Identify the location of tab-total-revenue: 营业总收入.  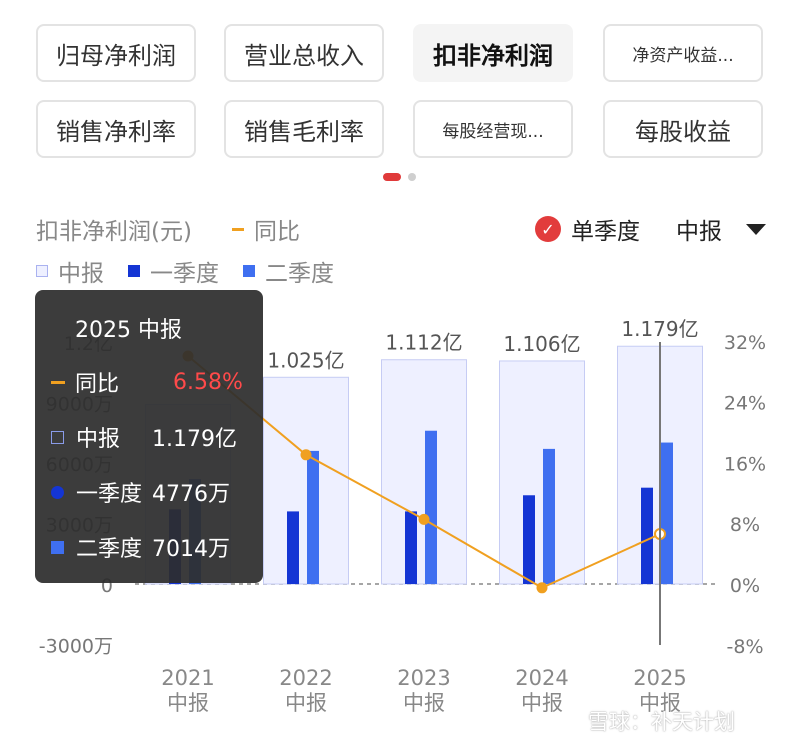
(304, 53).